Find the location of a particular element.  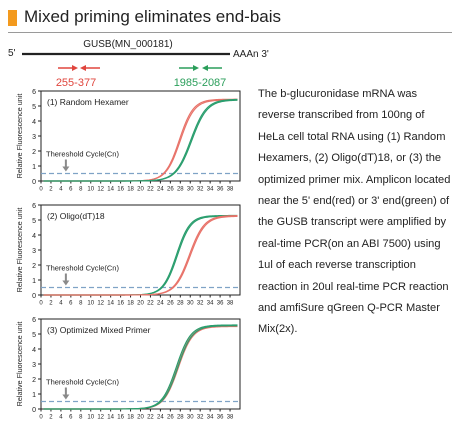

amplicon-5-label: 255-377 is located at coordinates (76, 83).